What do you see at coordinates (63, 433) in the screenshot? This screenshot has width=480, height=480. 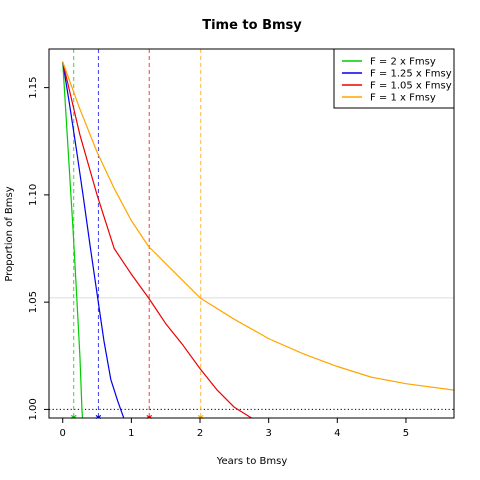 I see `x-tick-label-0: 0` at bounding box center [63, 433].